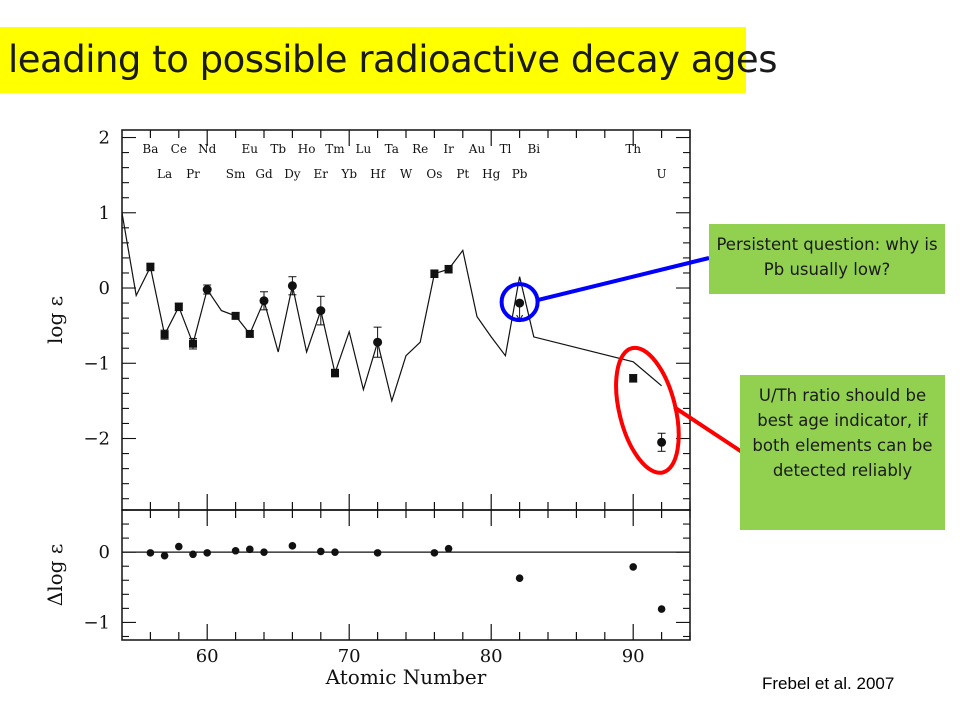 Image resolution: width=960 pixels, height=720 pixels. I want to click on element-label: Pt, so click(462, 174).